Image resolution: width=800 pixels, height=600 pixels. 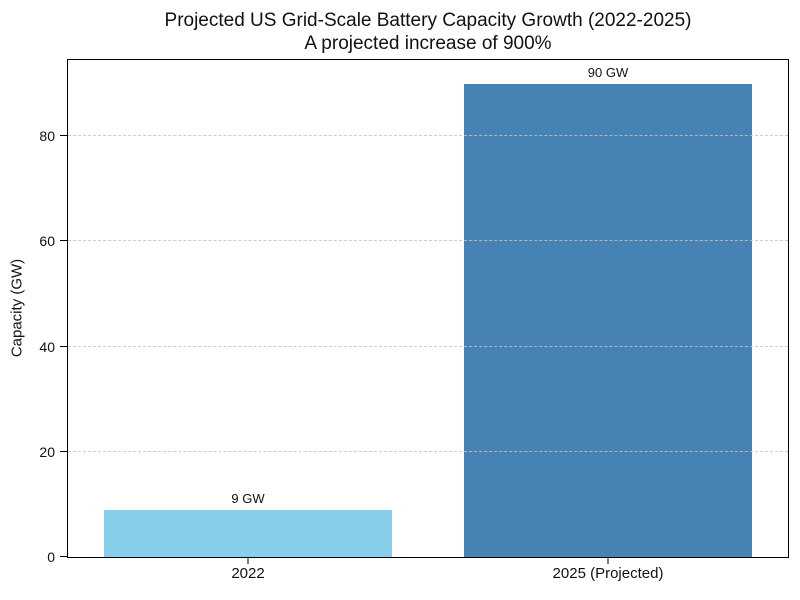 What do you see at coordinates (248, 498) in the screenshot?
I see `bar-value-label-2022: 9 GW` at bounding box center [248, 498].